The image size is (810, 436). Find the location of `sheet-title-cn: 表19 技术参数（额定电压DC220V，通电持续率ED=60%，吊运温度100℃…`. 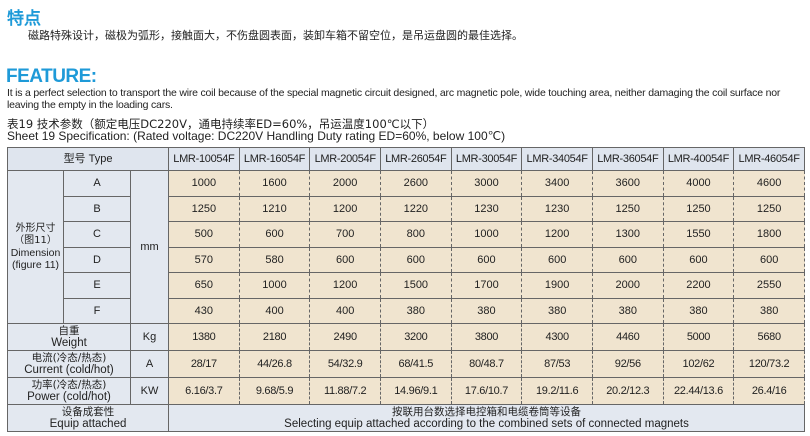

sheet-title-cn: 表19 技术参数（额定电压DC220V，通电持续率ED=60%，吊运温度100℃… is located at coordinates (221, 124).